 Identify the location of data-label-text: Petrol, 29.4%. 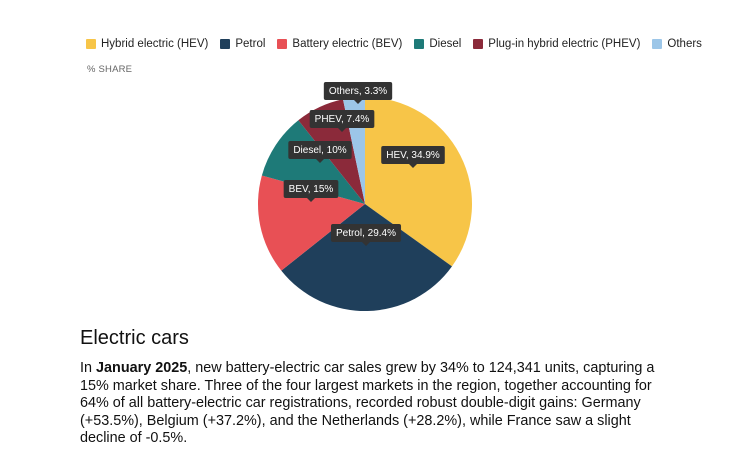
(366, 233).